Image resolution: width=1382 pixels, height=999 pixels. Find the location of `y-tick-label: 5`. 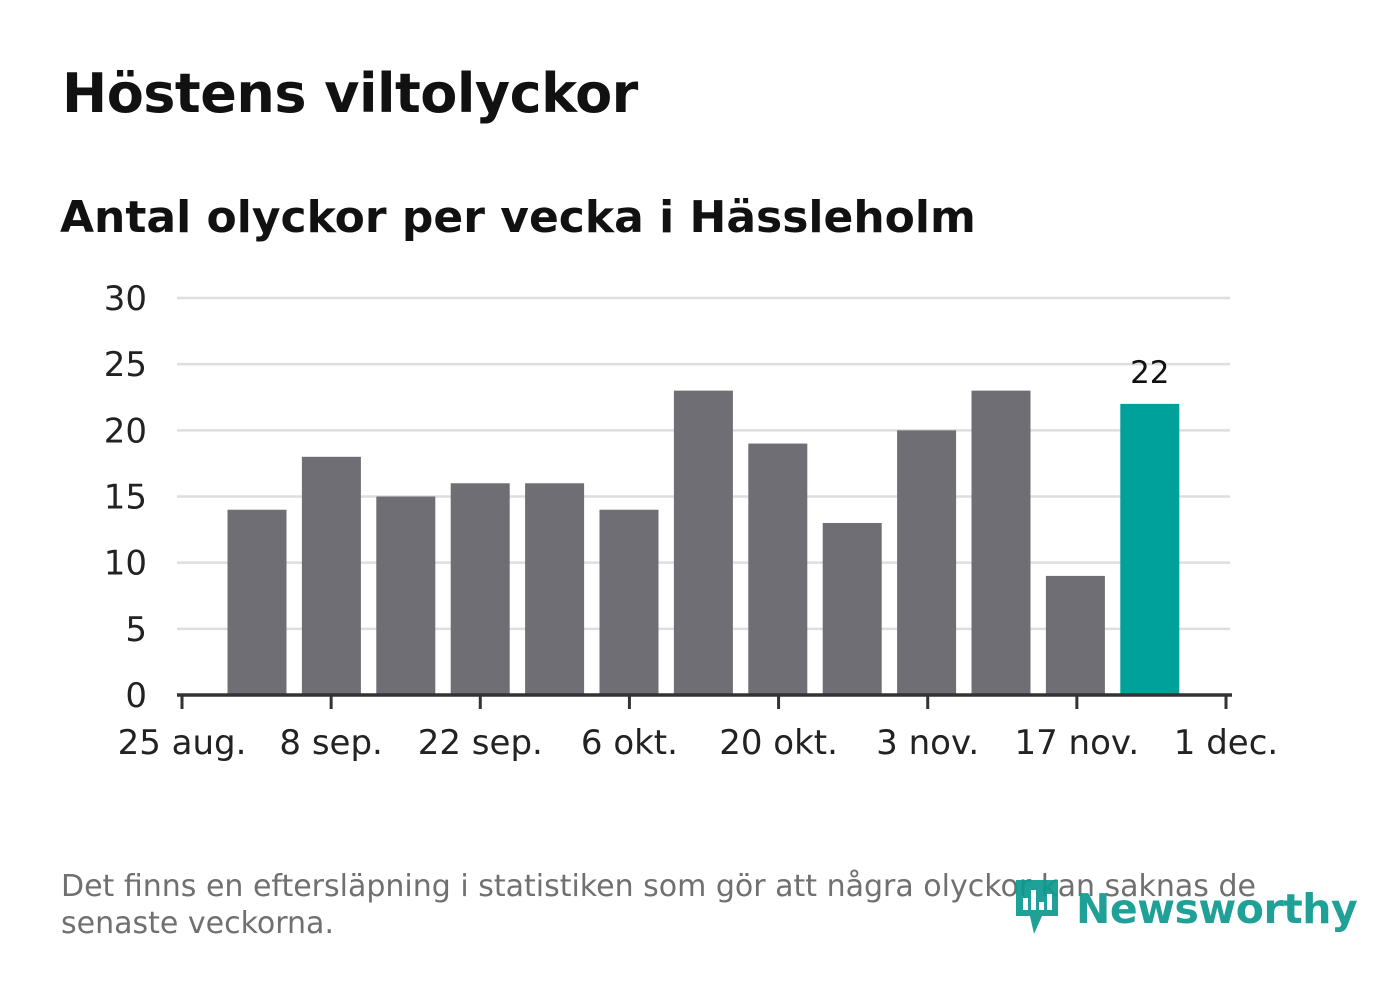

y-tick-label: 5 is located at coordinates (136, 630).